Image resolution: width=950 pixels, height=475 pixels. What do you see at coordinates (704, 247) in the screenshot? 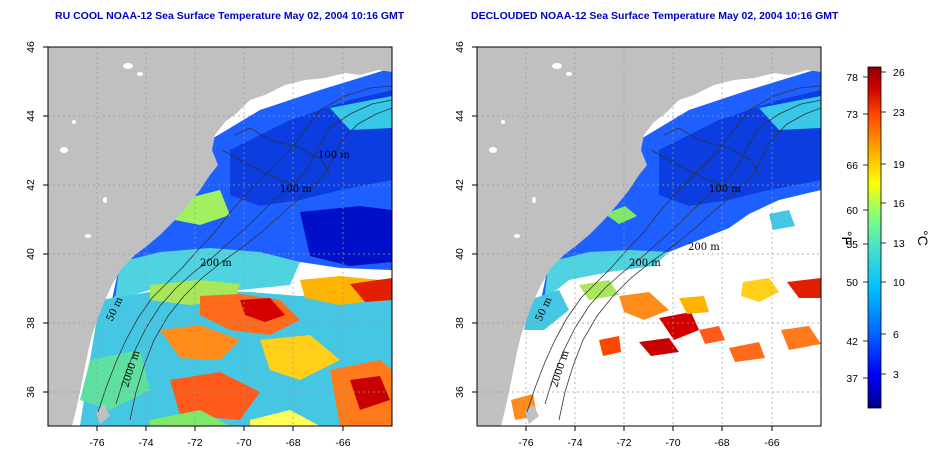
I see `contour-label-200m-b: 200 m` at bounding box center [704, 247].